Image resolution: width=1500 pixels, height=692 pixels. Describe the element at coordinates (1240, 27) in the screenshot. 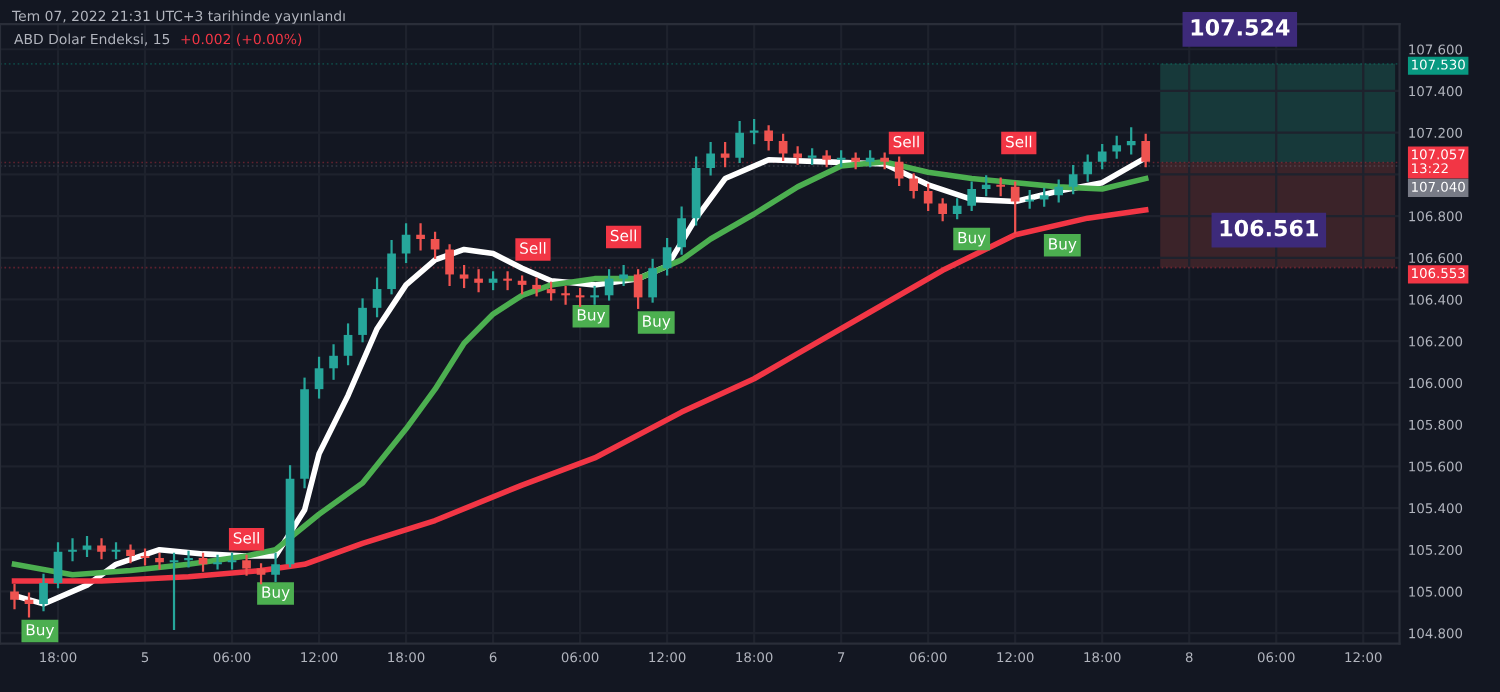

I see `annotation: 107.524` at that location.